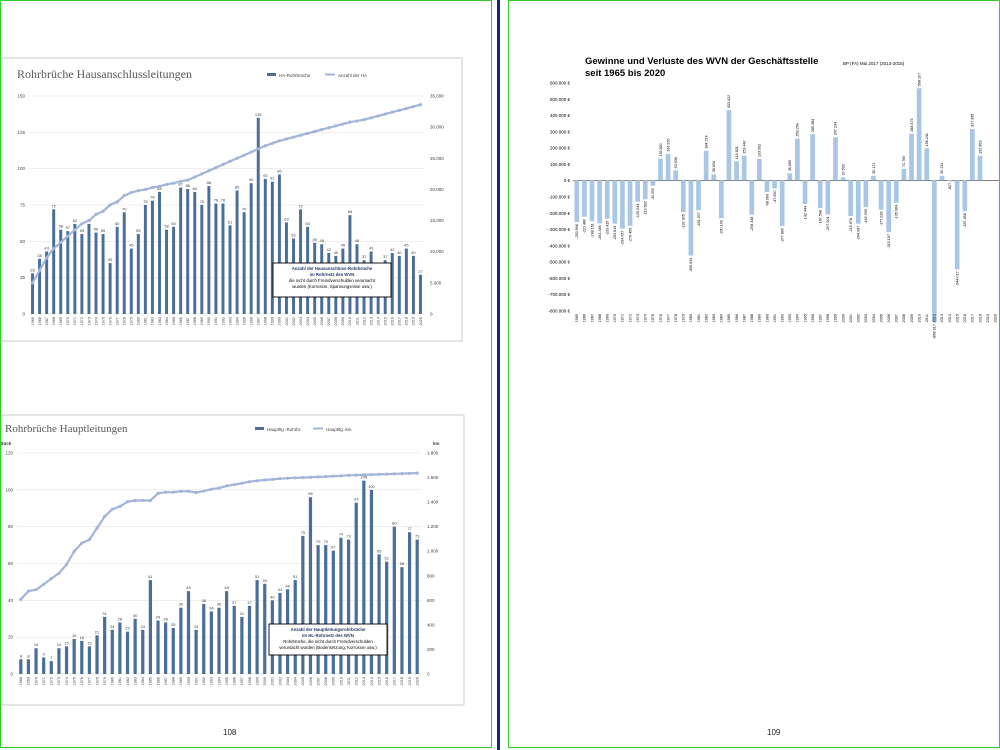 This screenshot has width=1000, height=750. I want to click on x-tick-label: 1968, so click(54, 321).